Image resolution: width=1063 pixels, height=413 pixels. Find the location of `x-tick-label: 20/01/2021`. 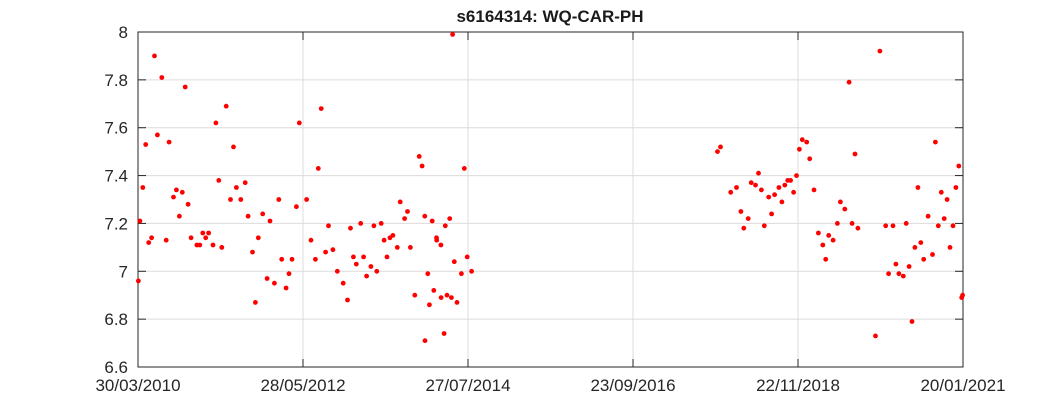

x-tick-label: 20/01/2021 is located at coordinates (962, 385).